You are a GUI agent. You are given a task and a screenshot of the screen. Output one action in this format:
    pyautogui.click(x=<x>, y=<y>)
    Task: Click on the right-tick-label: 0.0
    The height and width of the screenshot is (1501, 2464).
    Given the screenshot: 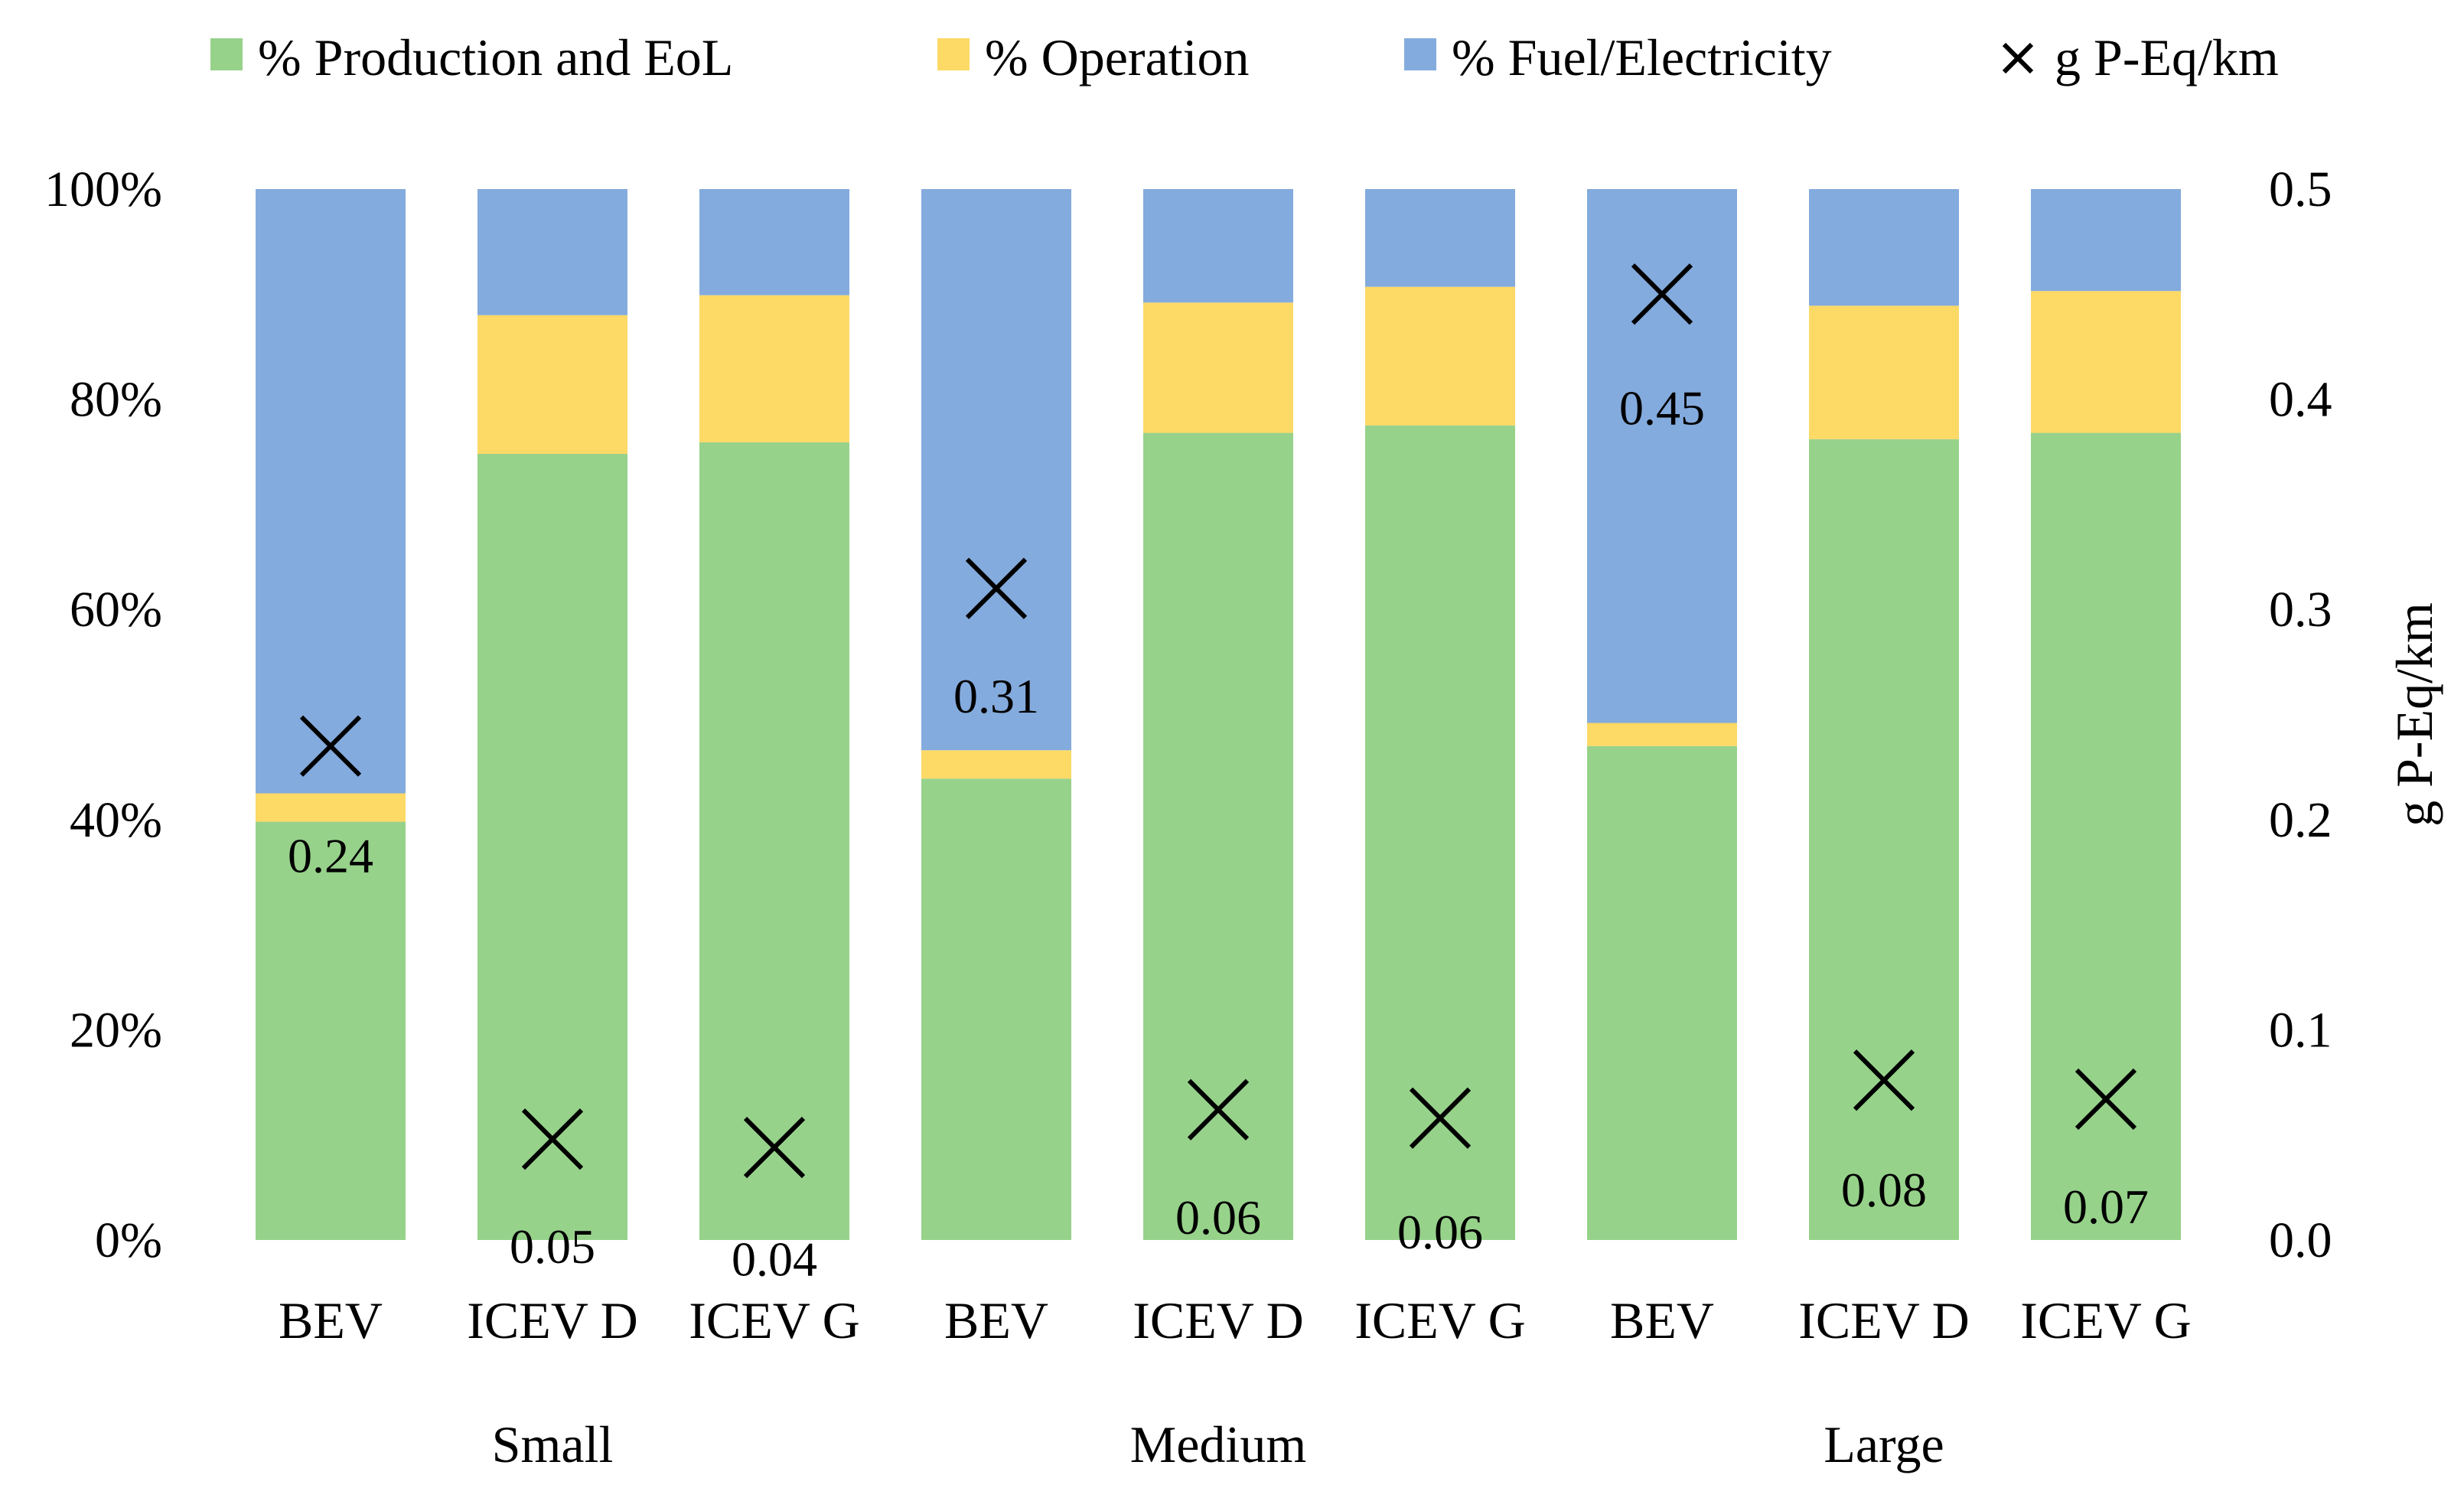 What is the action you would take?
    pyautogui.click(x=2301, y=1240)
    